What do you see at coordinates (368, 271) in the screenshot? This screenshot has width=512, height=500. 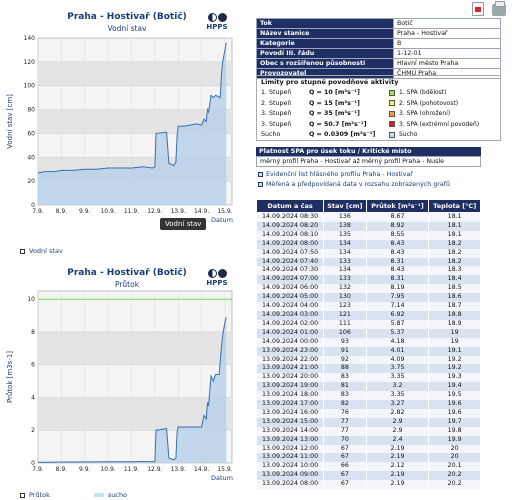 I see `table-row: 14.09.2024 07:30 134 8.43 18.3` at bounding box center [368, 271].